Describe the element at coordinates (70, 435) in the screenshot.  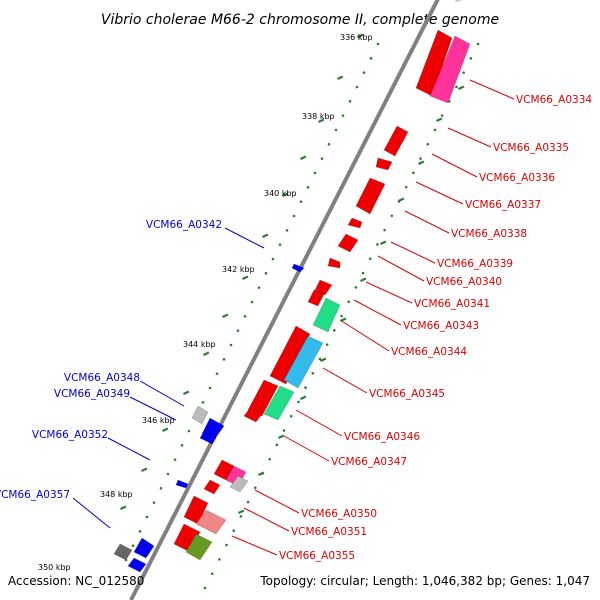
I see `gene-label-reverse: VCM66_A0352` at that location.